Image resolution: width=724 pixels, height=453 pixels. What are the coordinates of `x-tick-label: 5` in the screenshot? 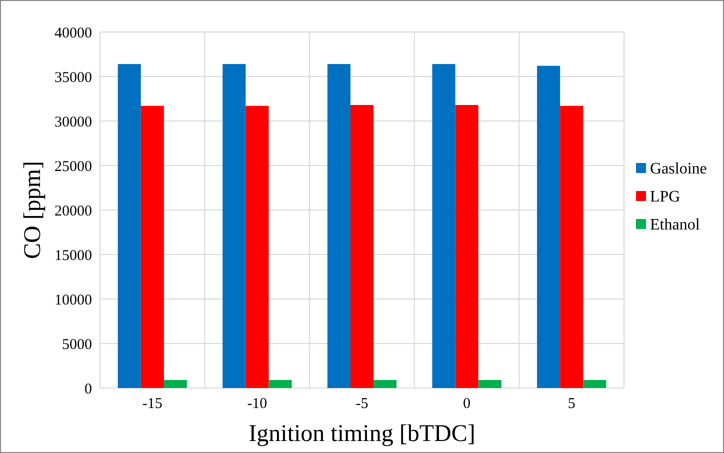 It's located at (572, 404).